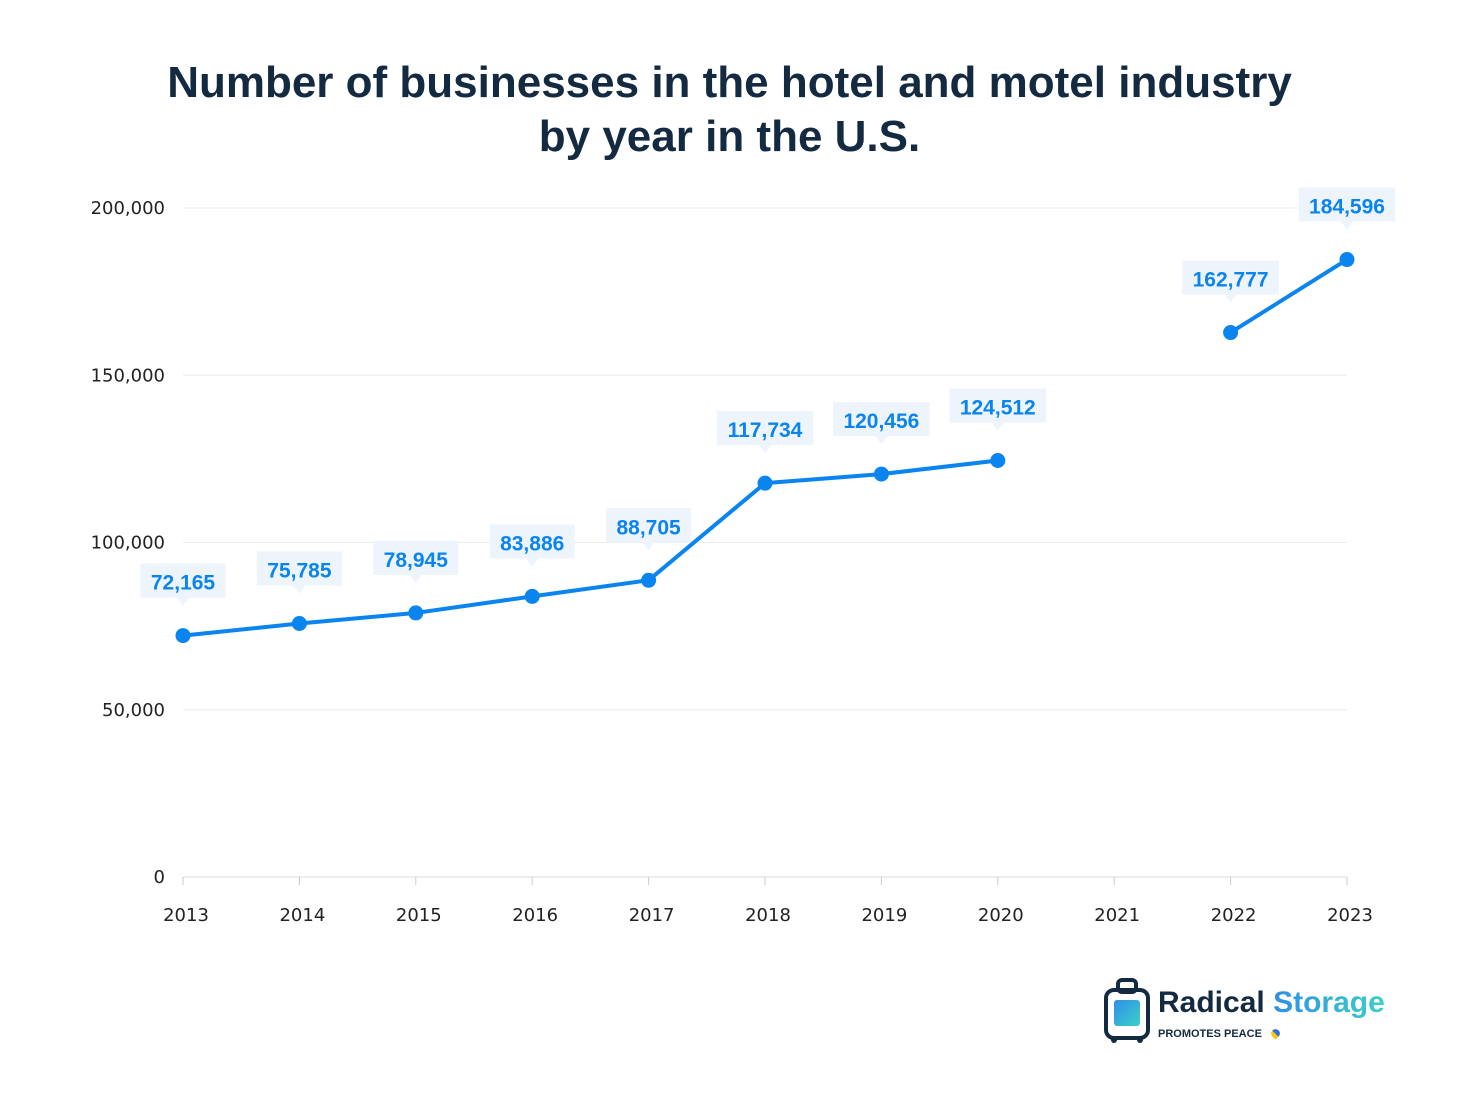  Describe the element at coordinates (128, 208) in the screenshot. I see `y-tick-label: 200,000` at that location.